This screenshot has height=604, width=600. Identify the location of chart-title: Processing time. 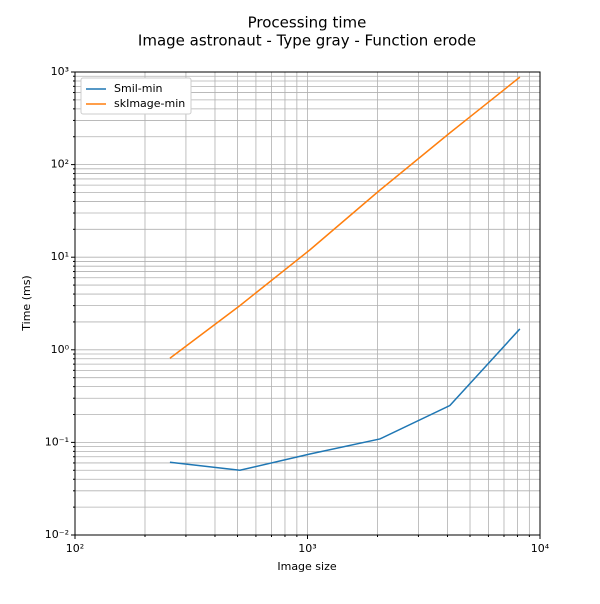
(307, 23).